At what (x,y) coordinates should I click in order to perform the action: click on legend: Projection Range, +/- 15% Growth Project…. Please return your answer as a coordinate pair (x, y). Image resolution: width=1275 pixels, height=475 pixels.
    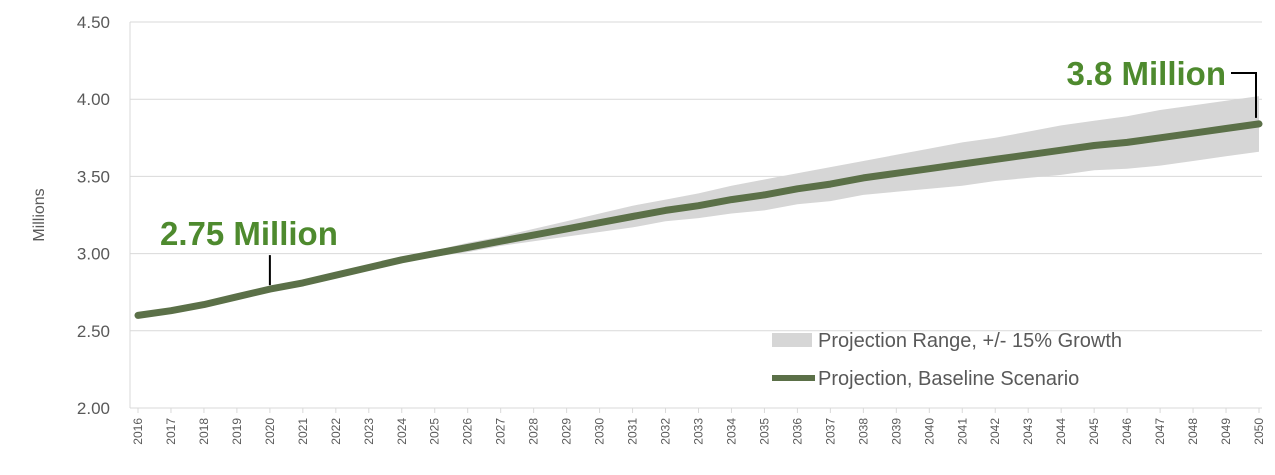
    Looking at the image, I should click on (947, 360).